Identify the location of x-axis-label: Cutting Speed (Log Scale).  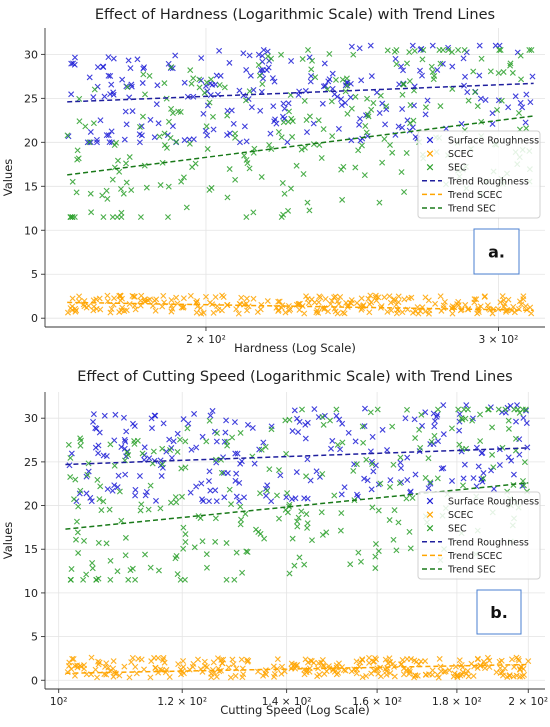
(295, 710).